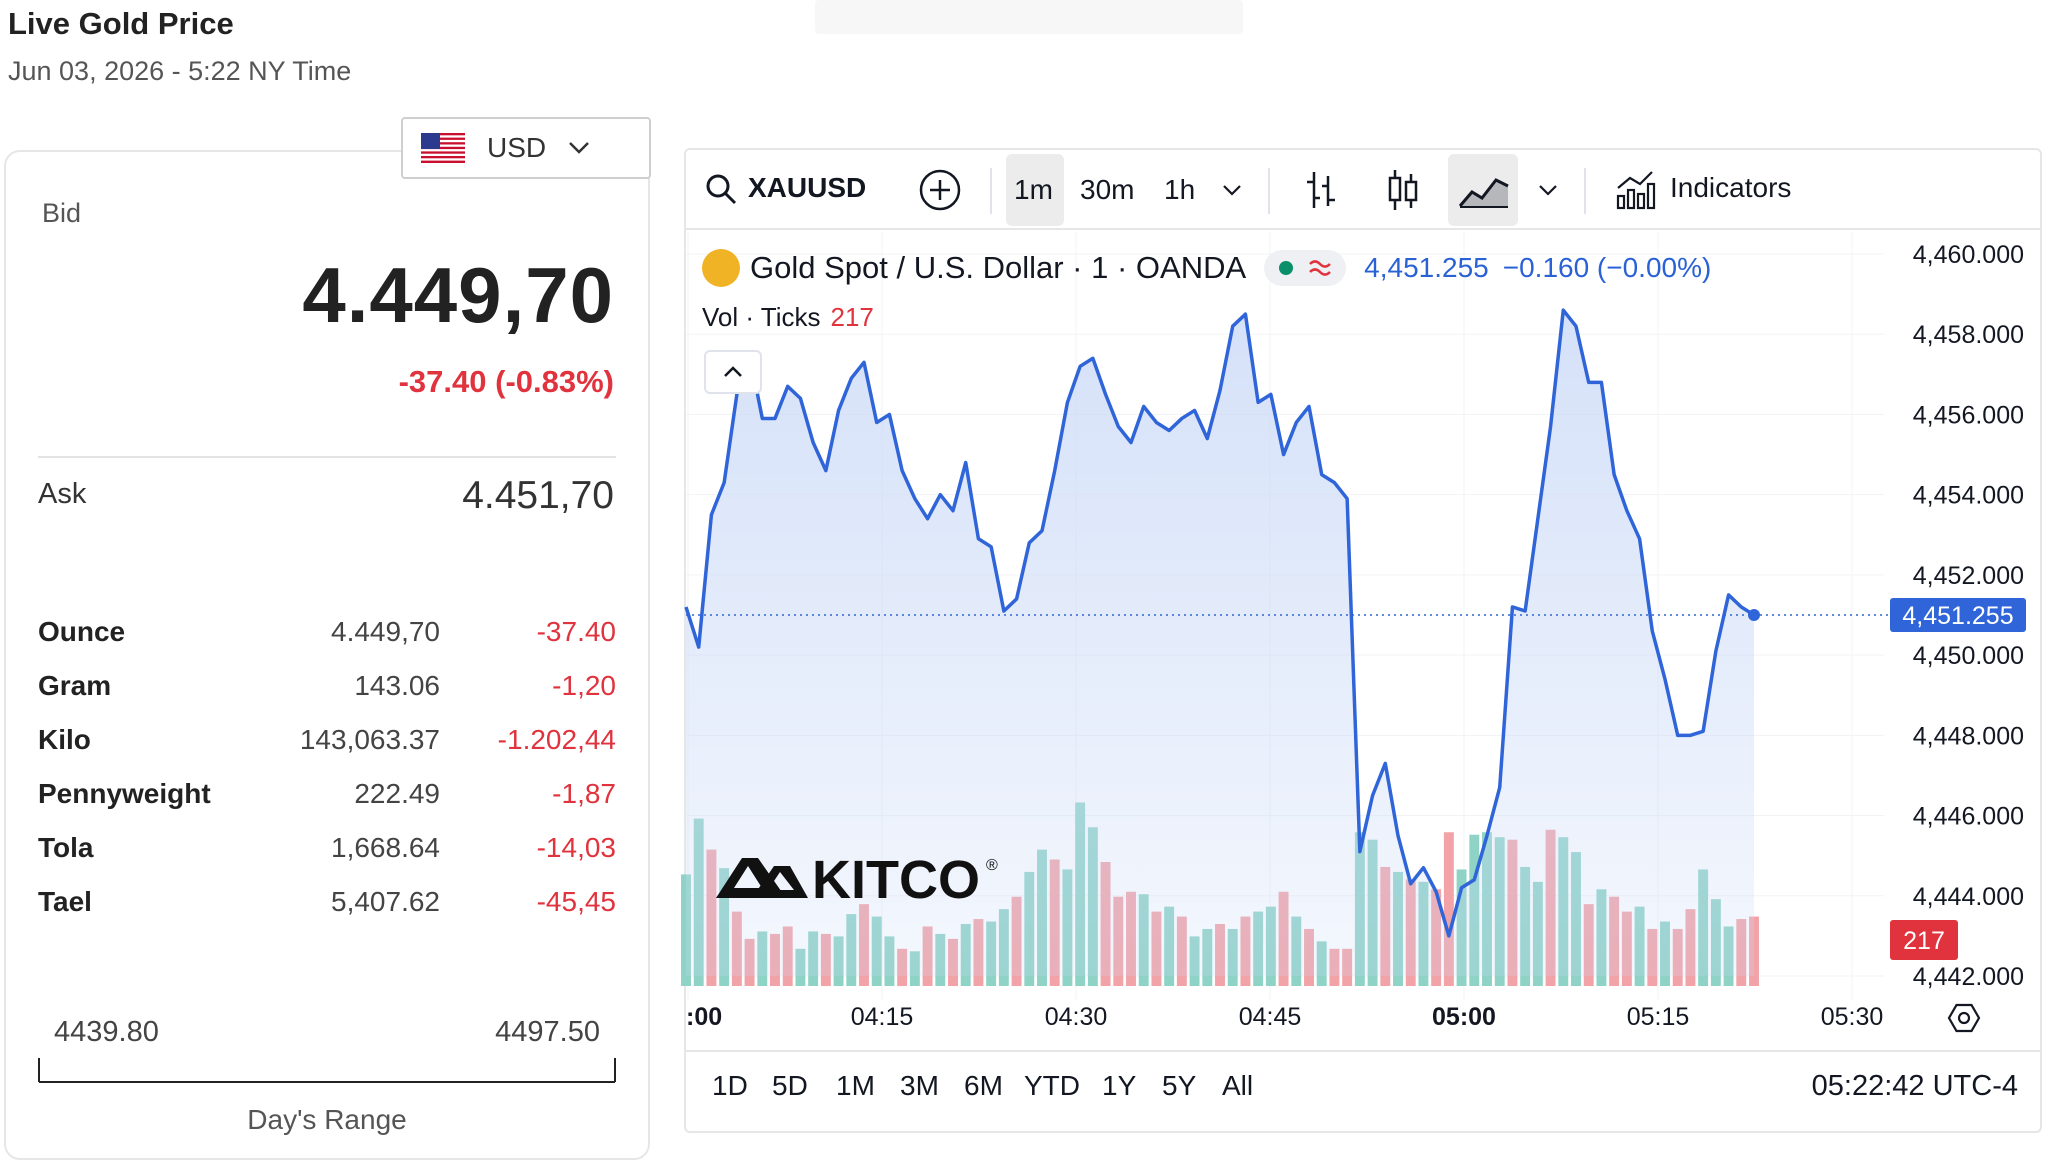  What do you see at coordinates (124, 793) in the screenshot?
I see `unit-name: Pennyweight` at bounding box center [124, 793].